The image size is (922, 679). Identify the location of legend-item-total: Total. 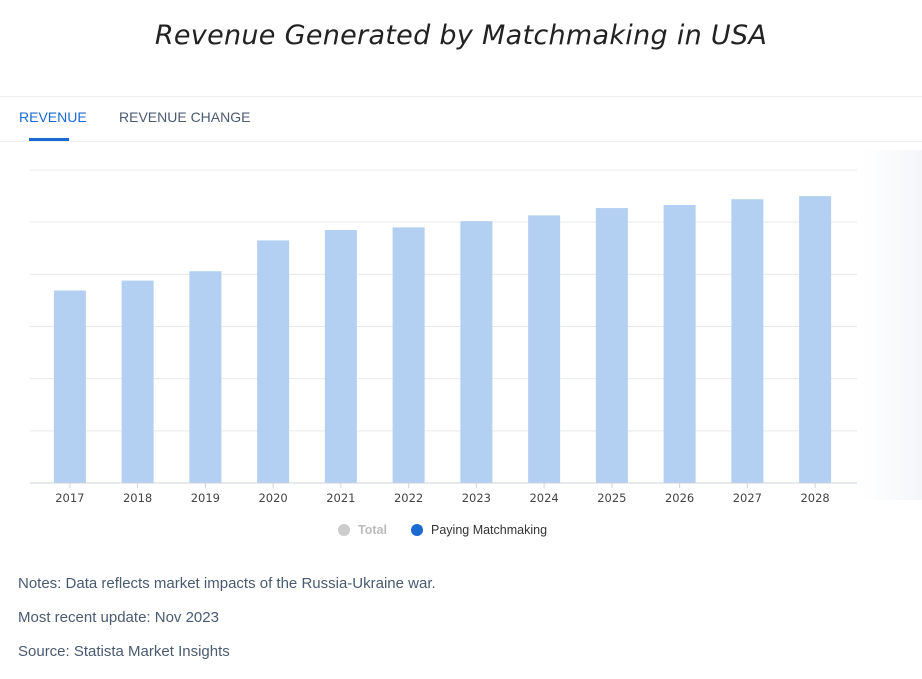
(362, 530).